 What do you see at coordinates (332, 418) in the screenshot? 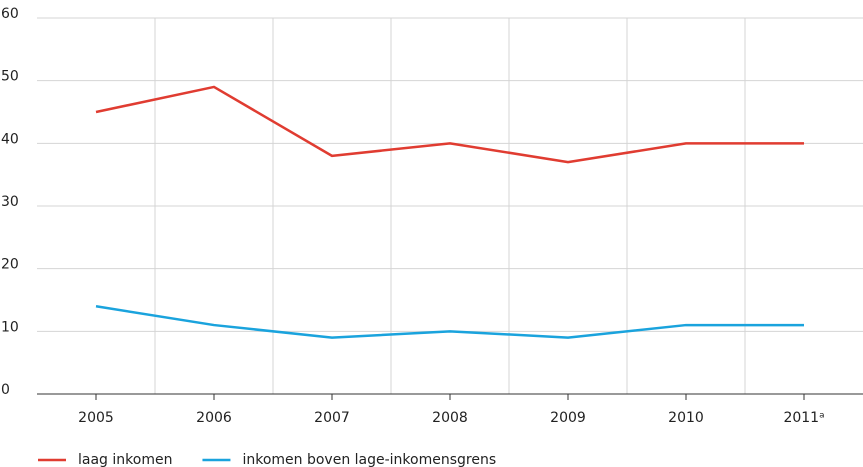
I see `x-tick-label: 2007` at bounding box center [332, 418].